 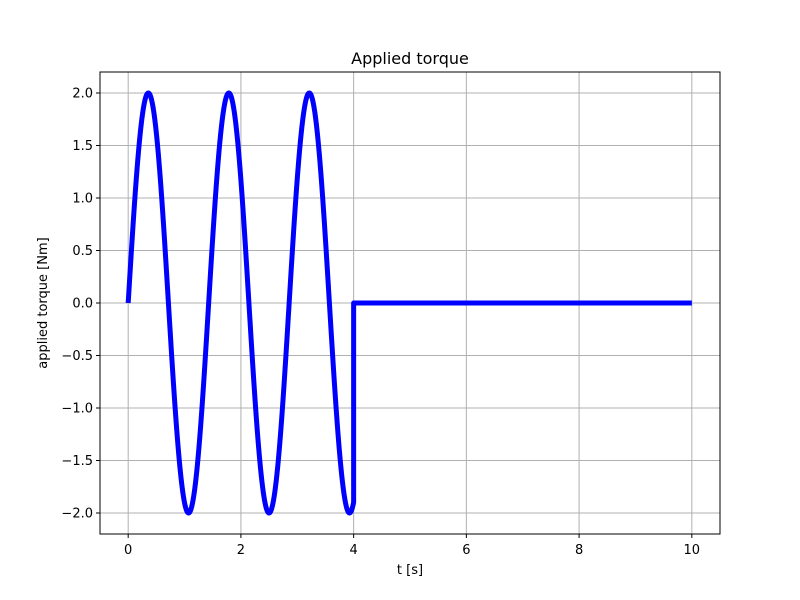 I want to click on x-tick-label: 0, so click(x=128, y=550).